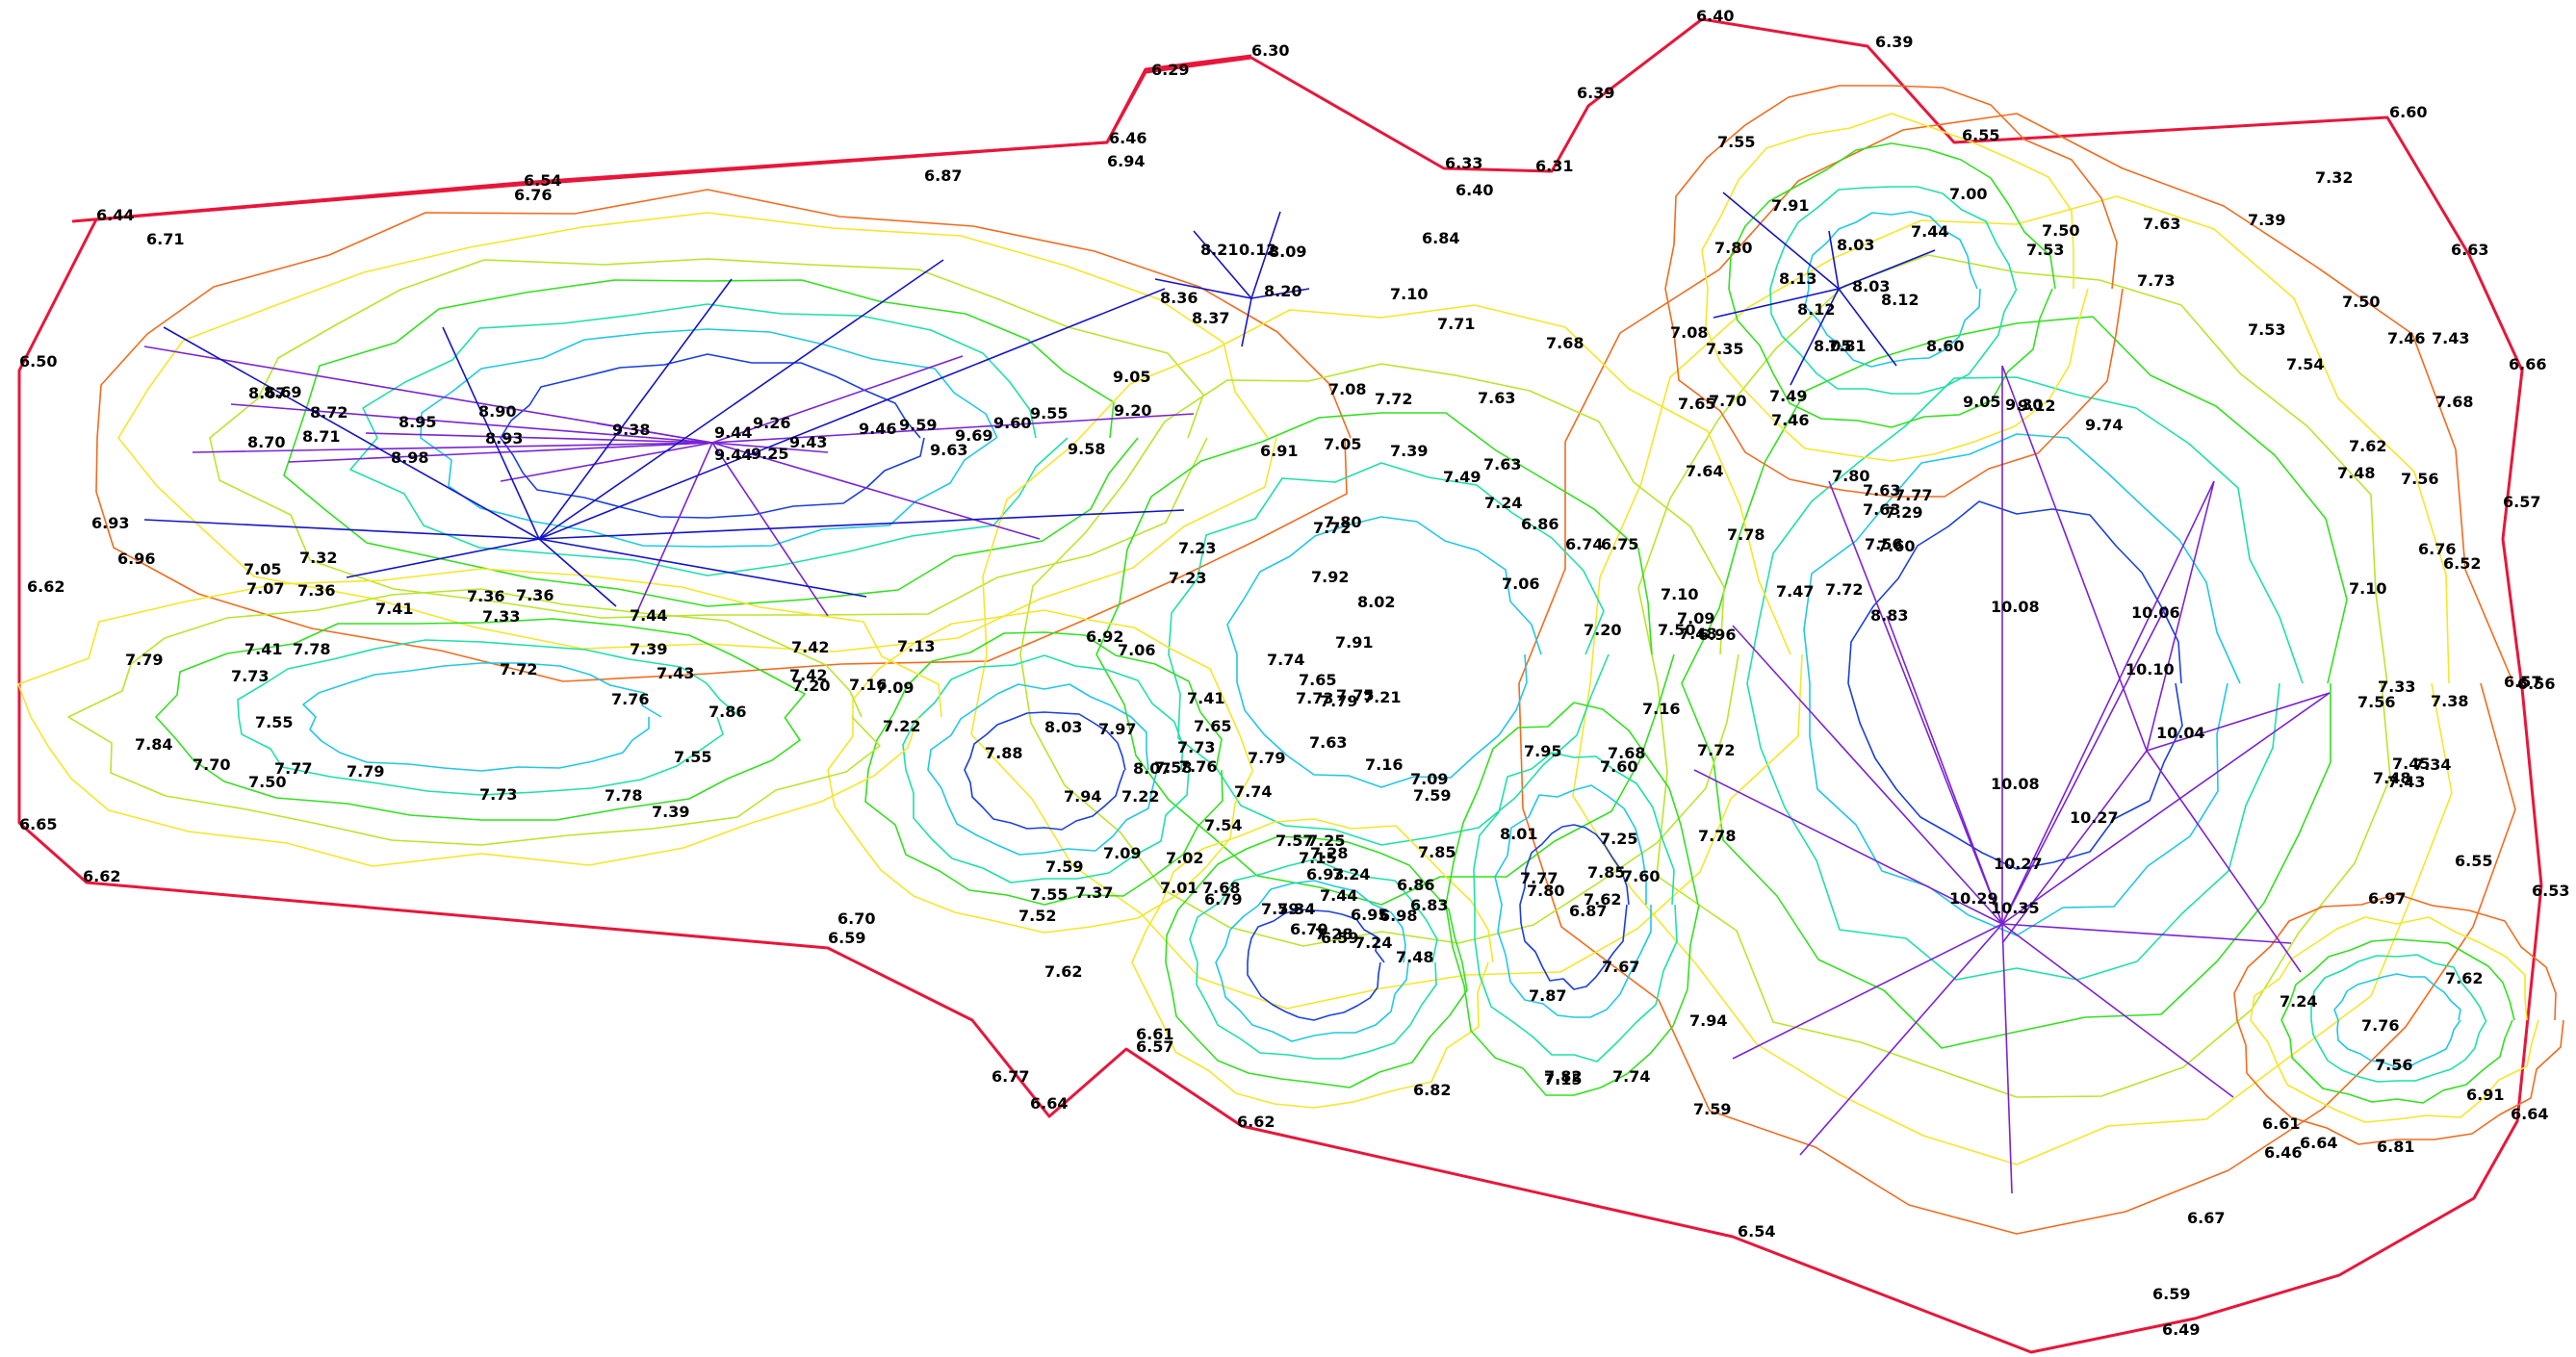 The height and width of the screenshot is (1357, 2576). I want to click on height-label: 6.40, so click(1715, 16).